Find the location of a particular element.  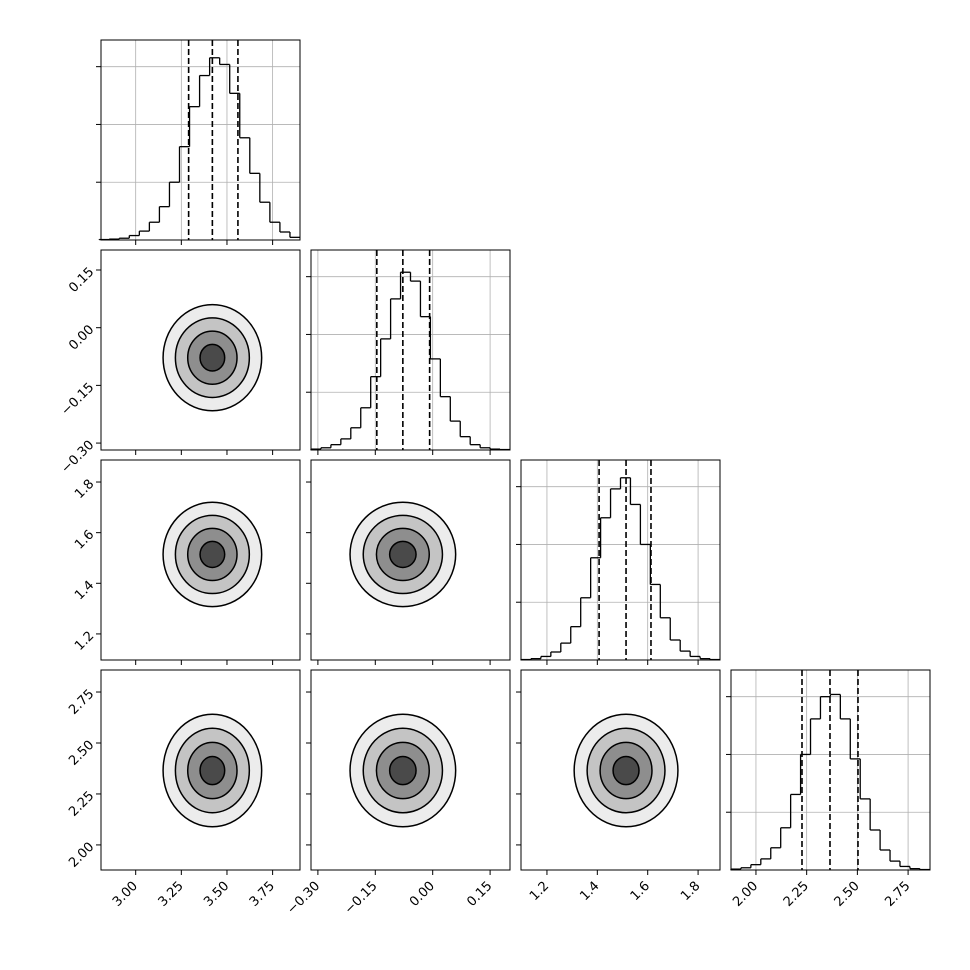

x-tick-label: 2.25 is located at coordinates (796, 894).